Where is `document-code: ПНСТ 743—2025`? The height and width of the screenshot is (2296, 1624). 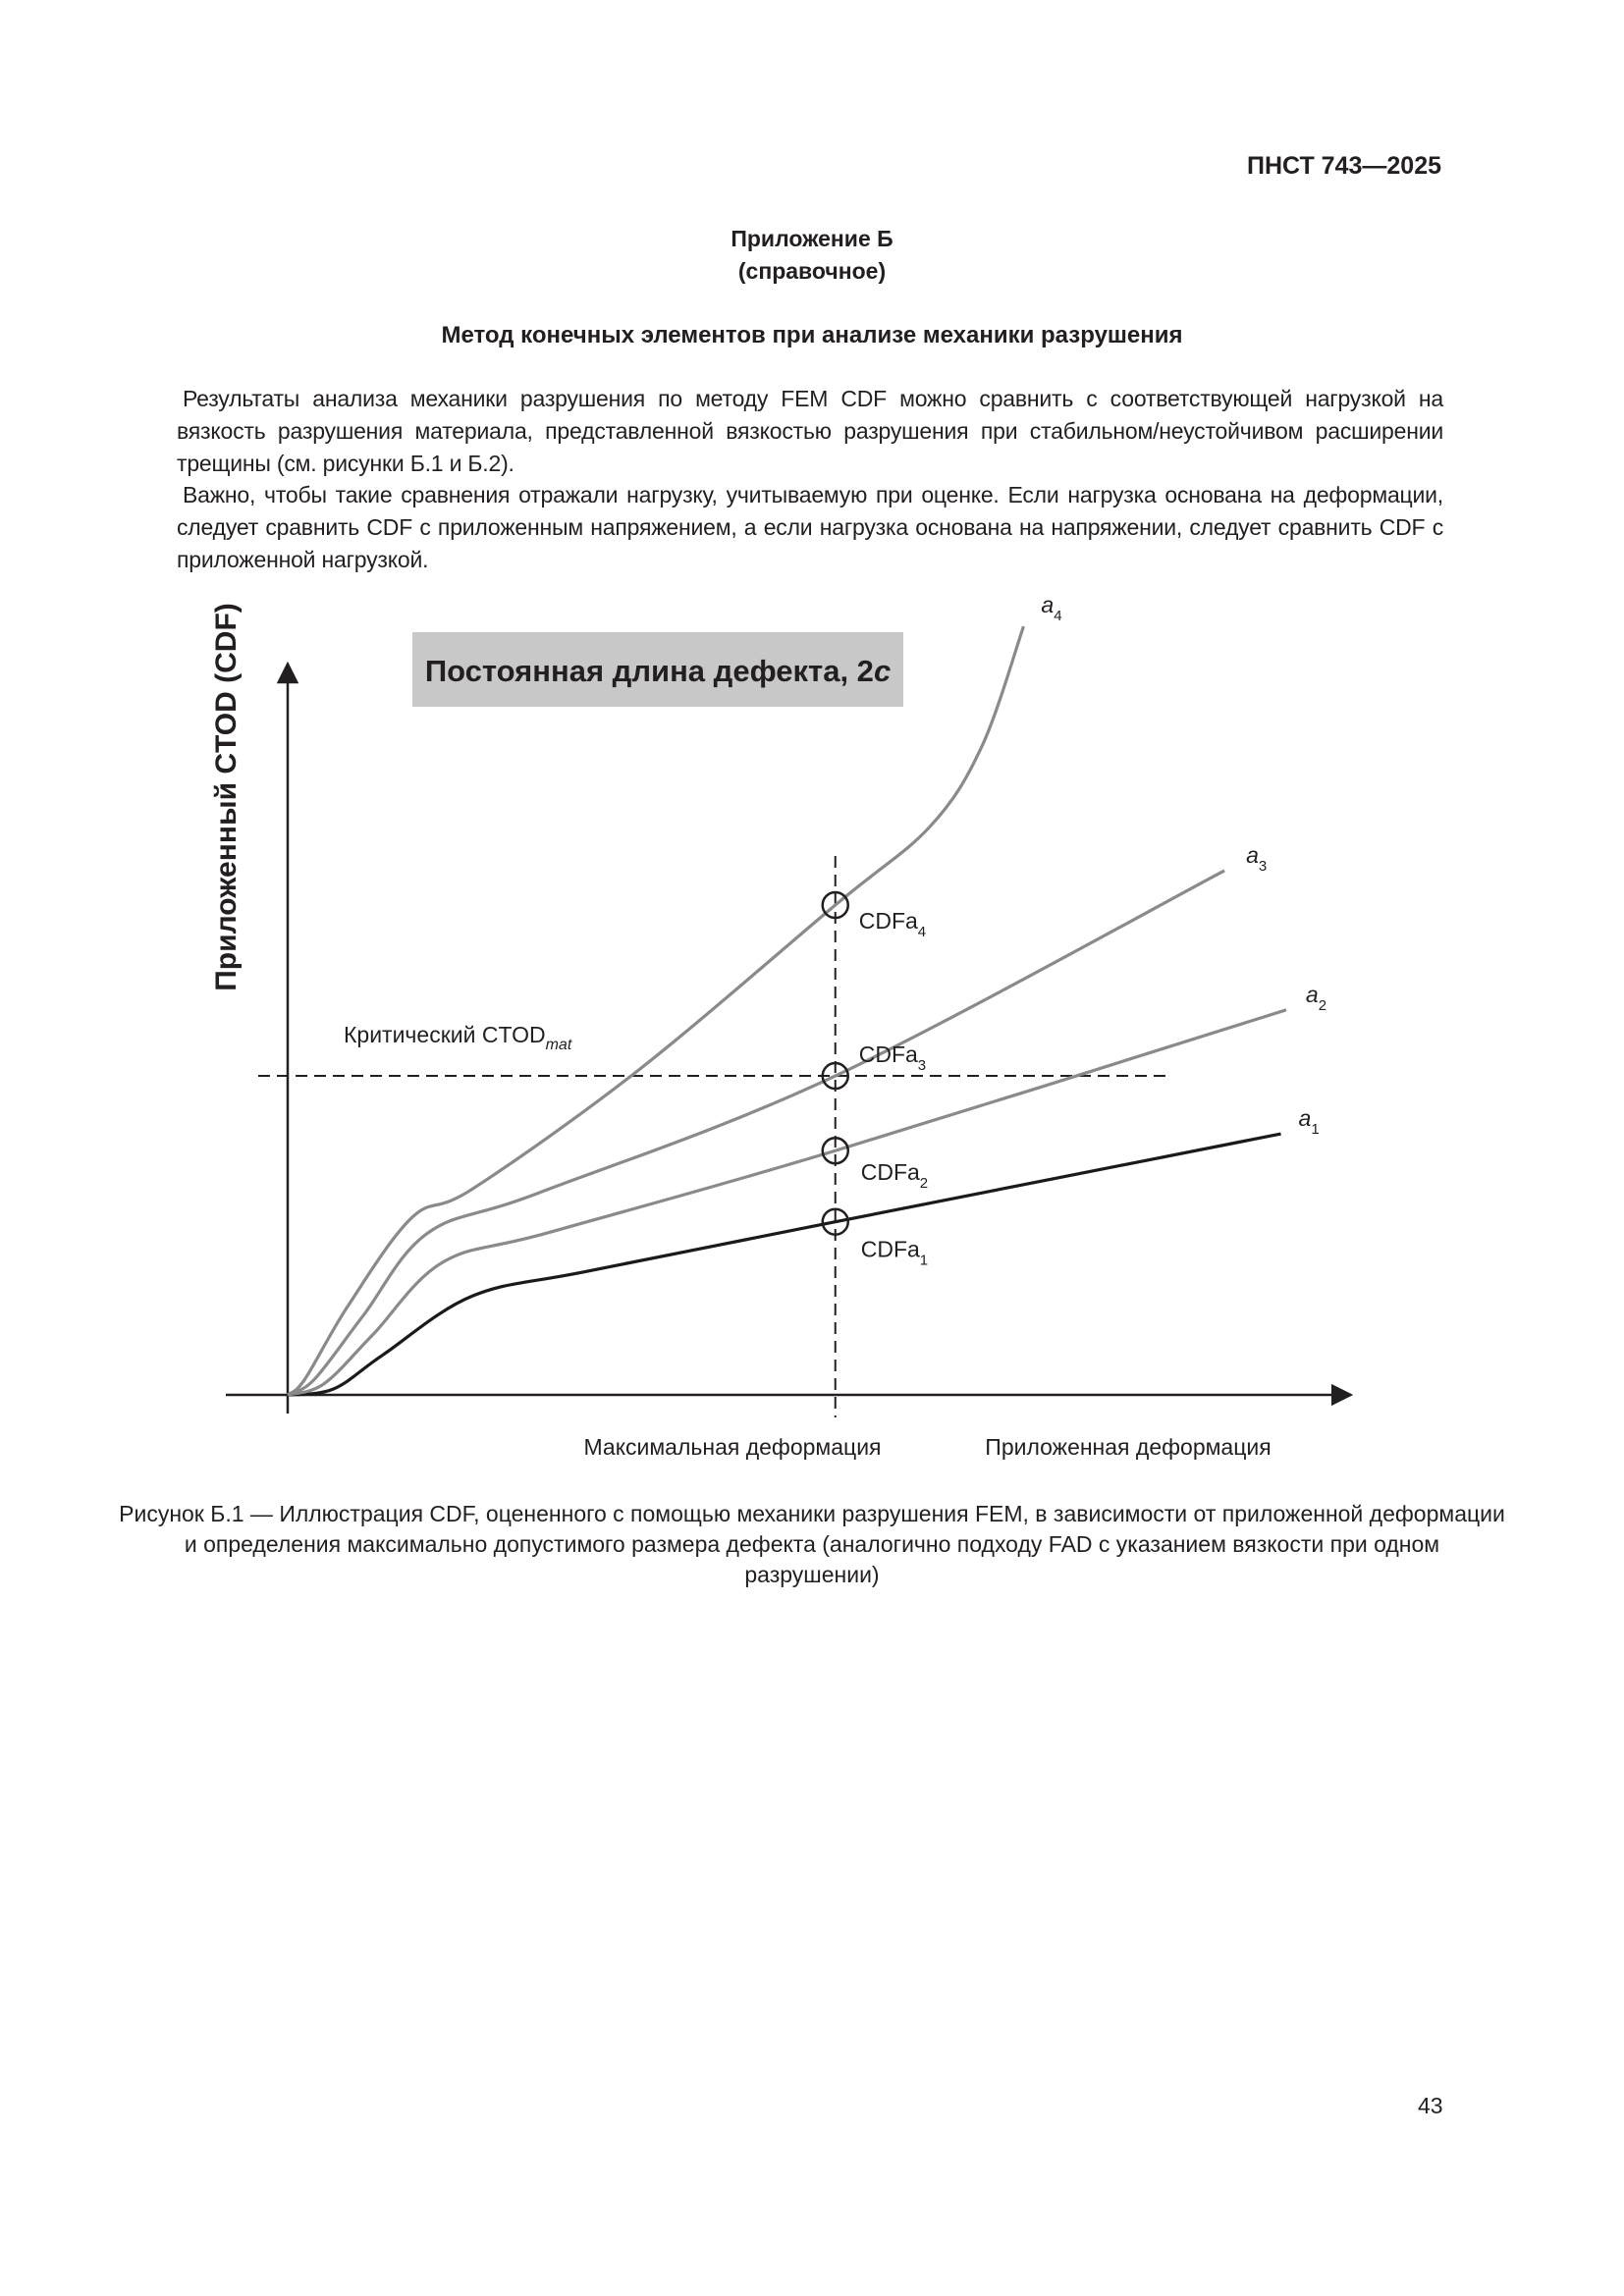
document-code: ПНСТ 743—2025 is located at coordinates (1344, 166).